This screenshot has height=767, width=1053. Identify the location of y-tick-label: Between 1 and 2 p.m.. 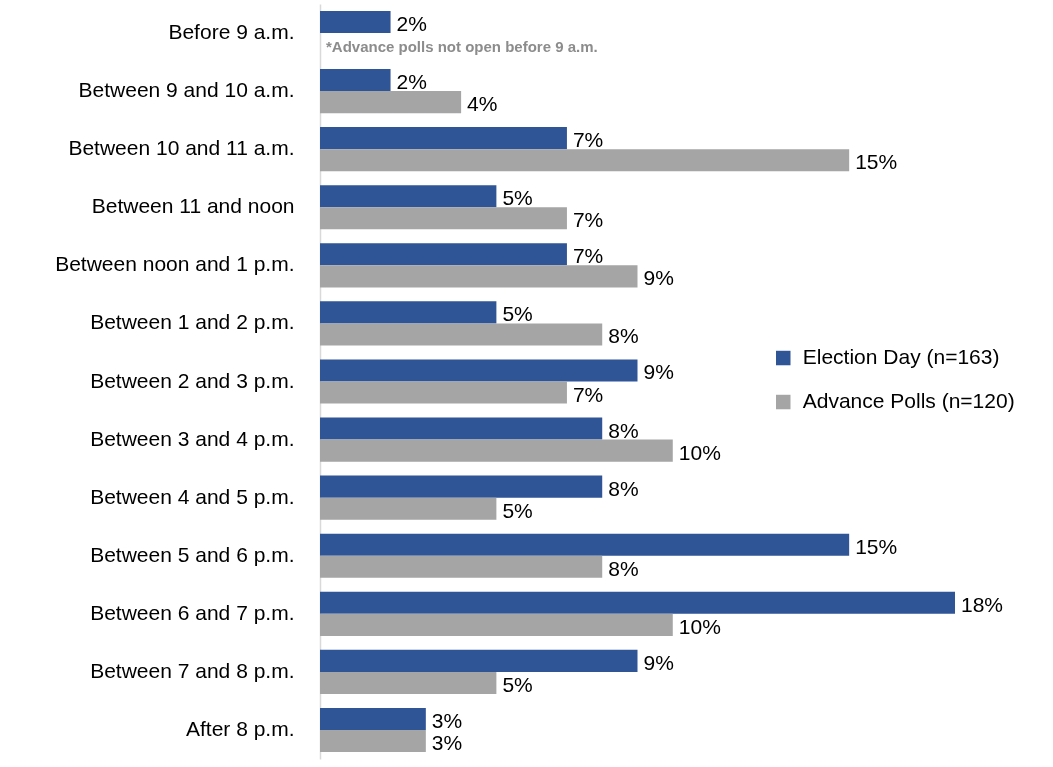
(192, 322).